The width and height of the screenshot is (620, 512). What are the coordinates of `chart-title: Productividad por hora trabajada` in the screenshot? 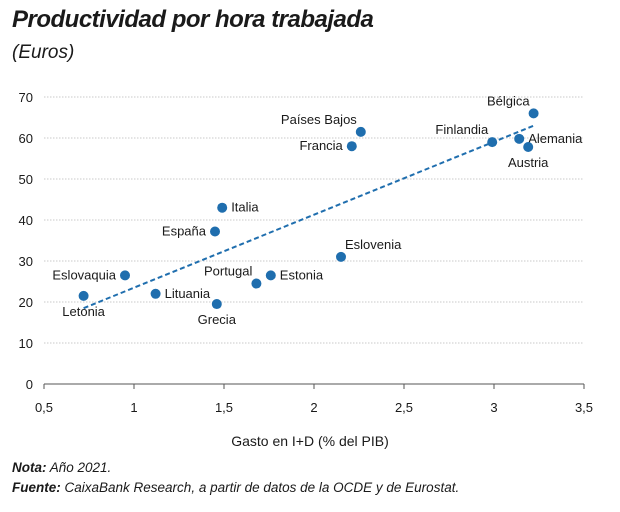 It's located at (193, 19).